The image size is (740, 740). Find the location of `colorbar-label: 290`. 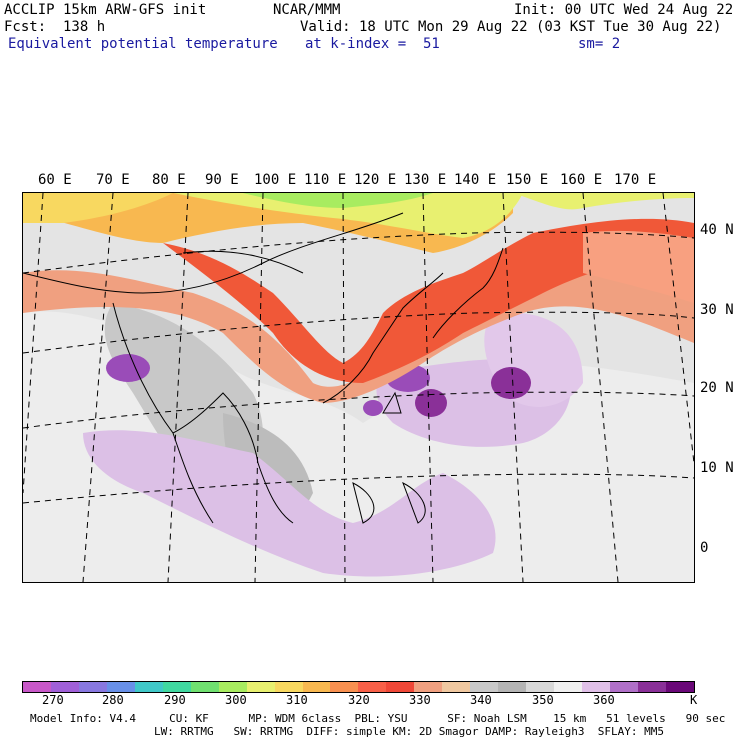

colorbar-label: 290 is located at coordinates (175, 700).